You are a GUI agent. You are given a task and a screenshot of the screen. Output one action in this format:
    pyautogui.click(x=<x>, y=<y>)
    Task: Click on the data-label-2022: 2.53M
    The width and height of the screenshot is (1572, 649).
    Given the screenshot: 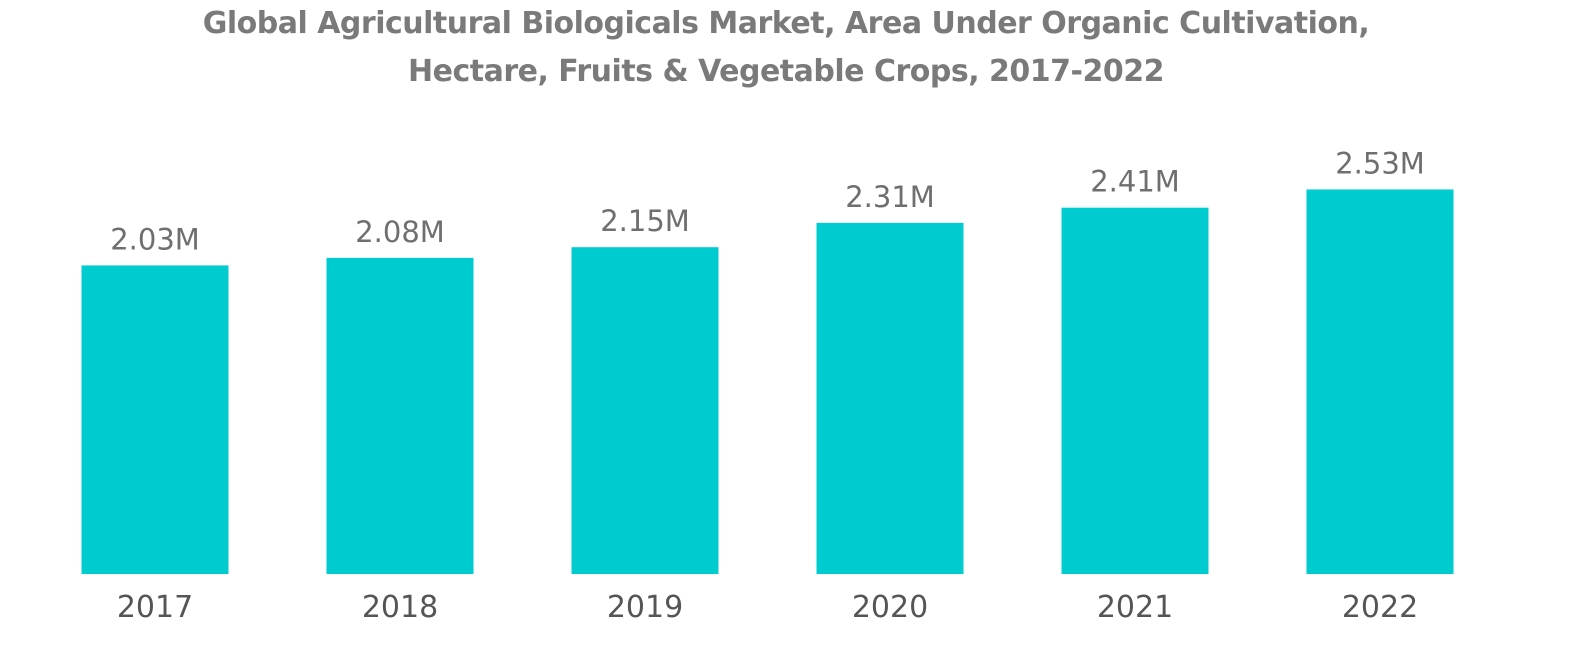 What is the action you would take?
    pyautogui.click(x=1380, y=163)
    